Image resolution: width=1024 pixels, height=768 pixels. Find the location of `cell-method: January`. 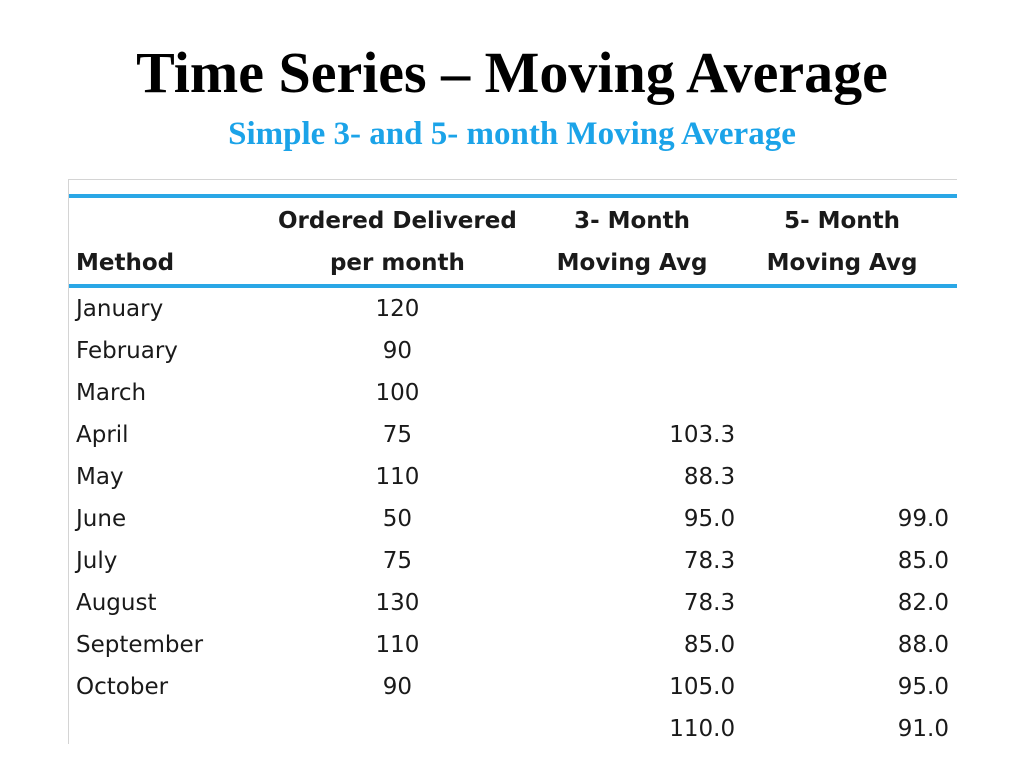

cell-method: January is located at coordinates (120, 309).